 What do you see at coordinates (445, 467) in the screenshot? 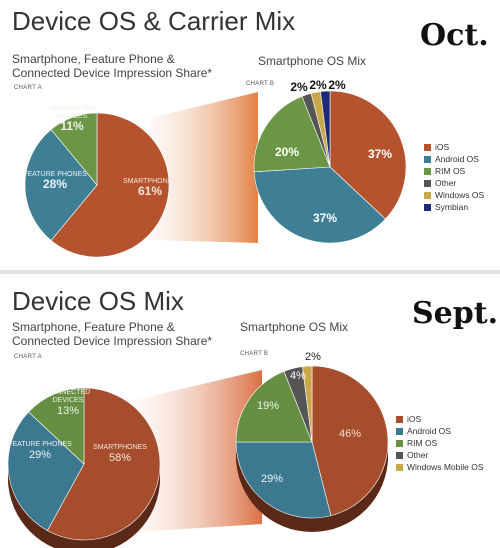
I see `legend-label: Windows Mobile OS` at bounding box center [445, 467].